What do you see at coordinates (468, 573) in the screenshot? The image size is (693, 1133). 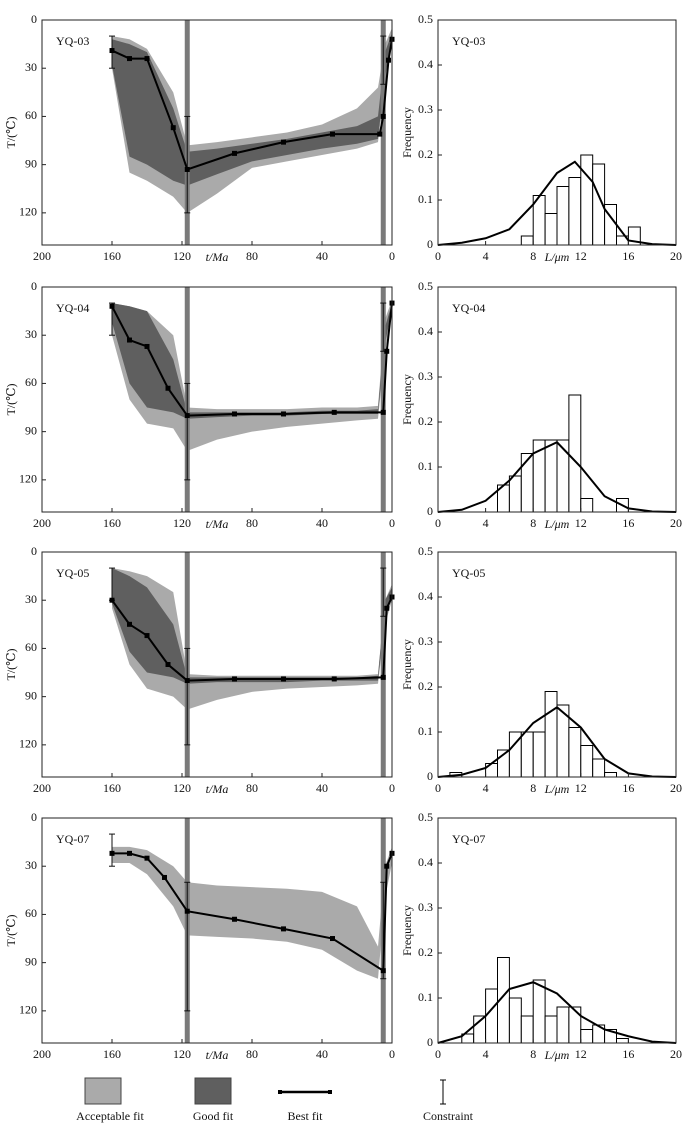 I see `panel-title: YQ-05` at bounding box center [468, 573].